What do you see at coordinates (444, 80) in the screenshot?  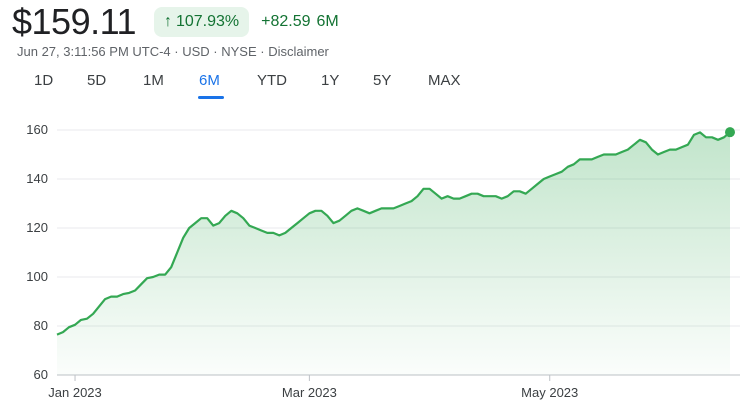 I see `tab-max: MAX` at bounding box center [444, 80].